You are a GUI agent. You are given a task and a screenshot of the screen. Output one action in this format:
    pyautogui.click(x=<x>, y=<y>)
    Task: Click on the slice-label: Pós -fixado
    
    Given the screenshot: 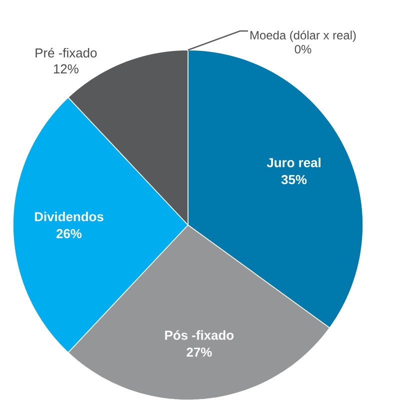 What is the action you would take?
    pyautogui.click(x=199, y=335)
    